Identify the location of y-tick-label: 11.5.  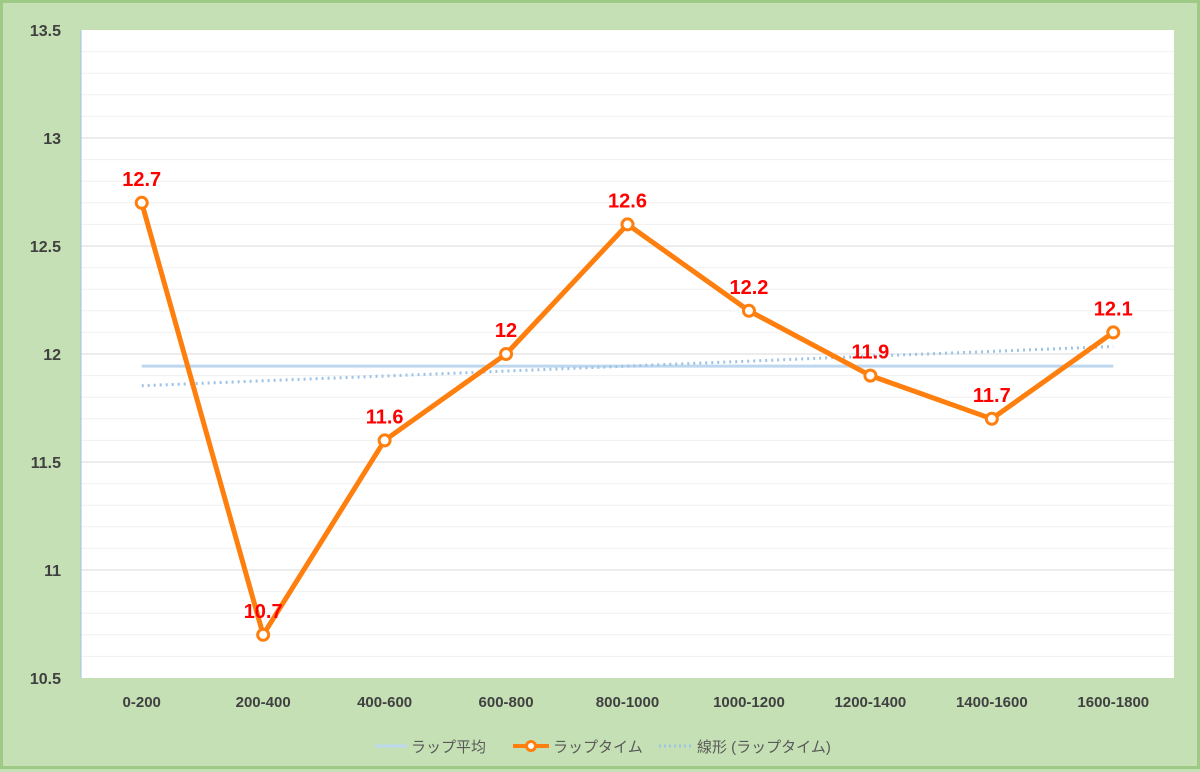
(46, 463).